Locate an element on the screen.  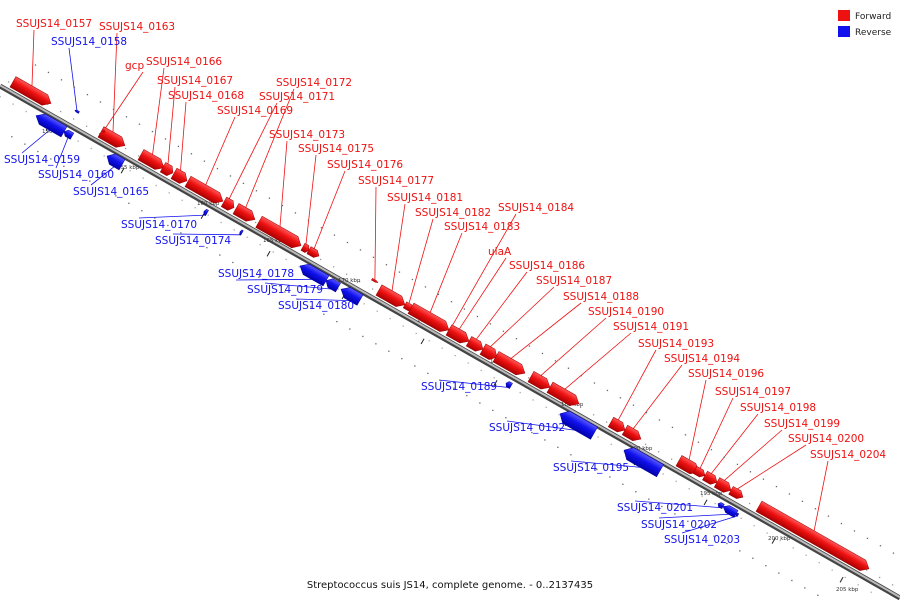
gene-gcp is located at coordinates (104, 131).